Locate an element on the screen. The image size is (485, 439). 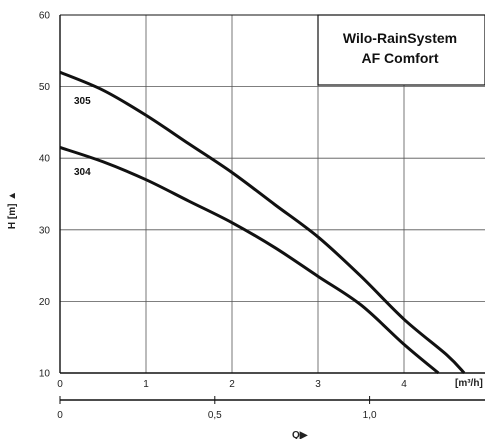
x-tick-label-4: 4 is located at coordinates (404, 384).